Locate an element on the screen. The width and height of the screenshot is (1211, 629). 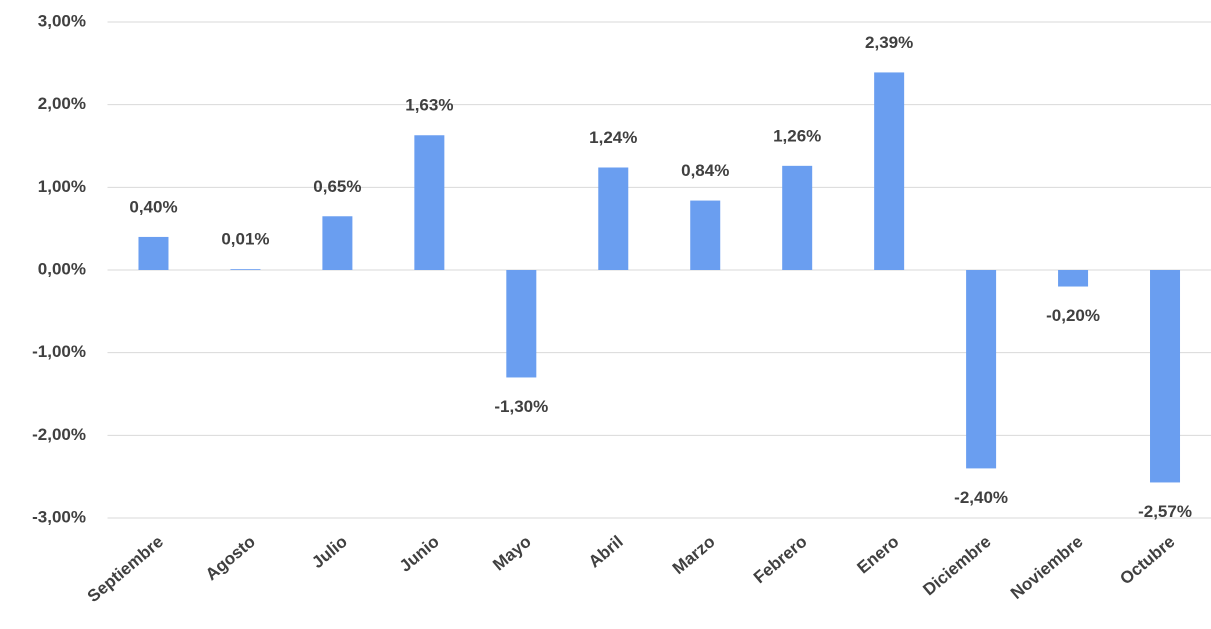
x-tick-label: Abril is located at coordinates (606, 551).